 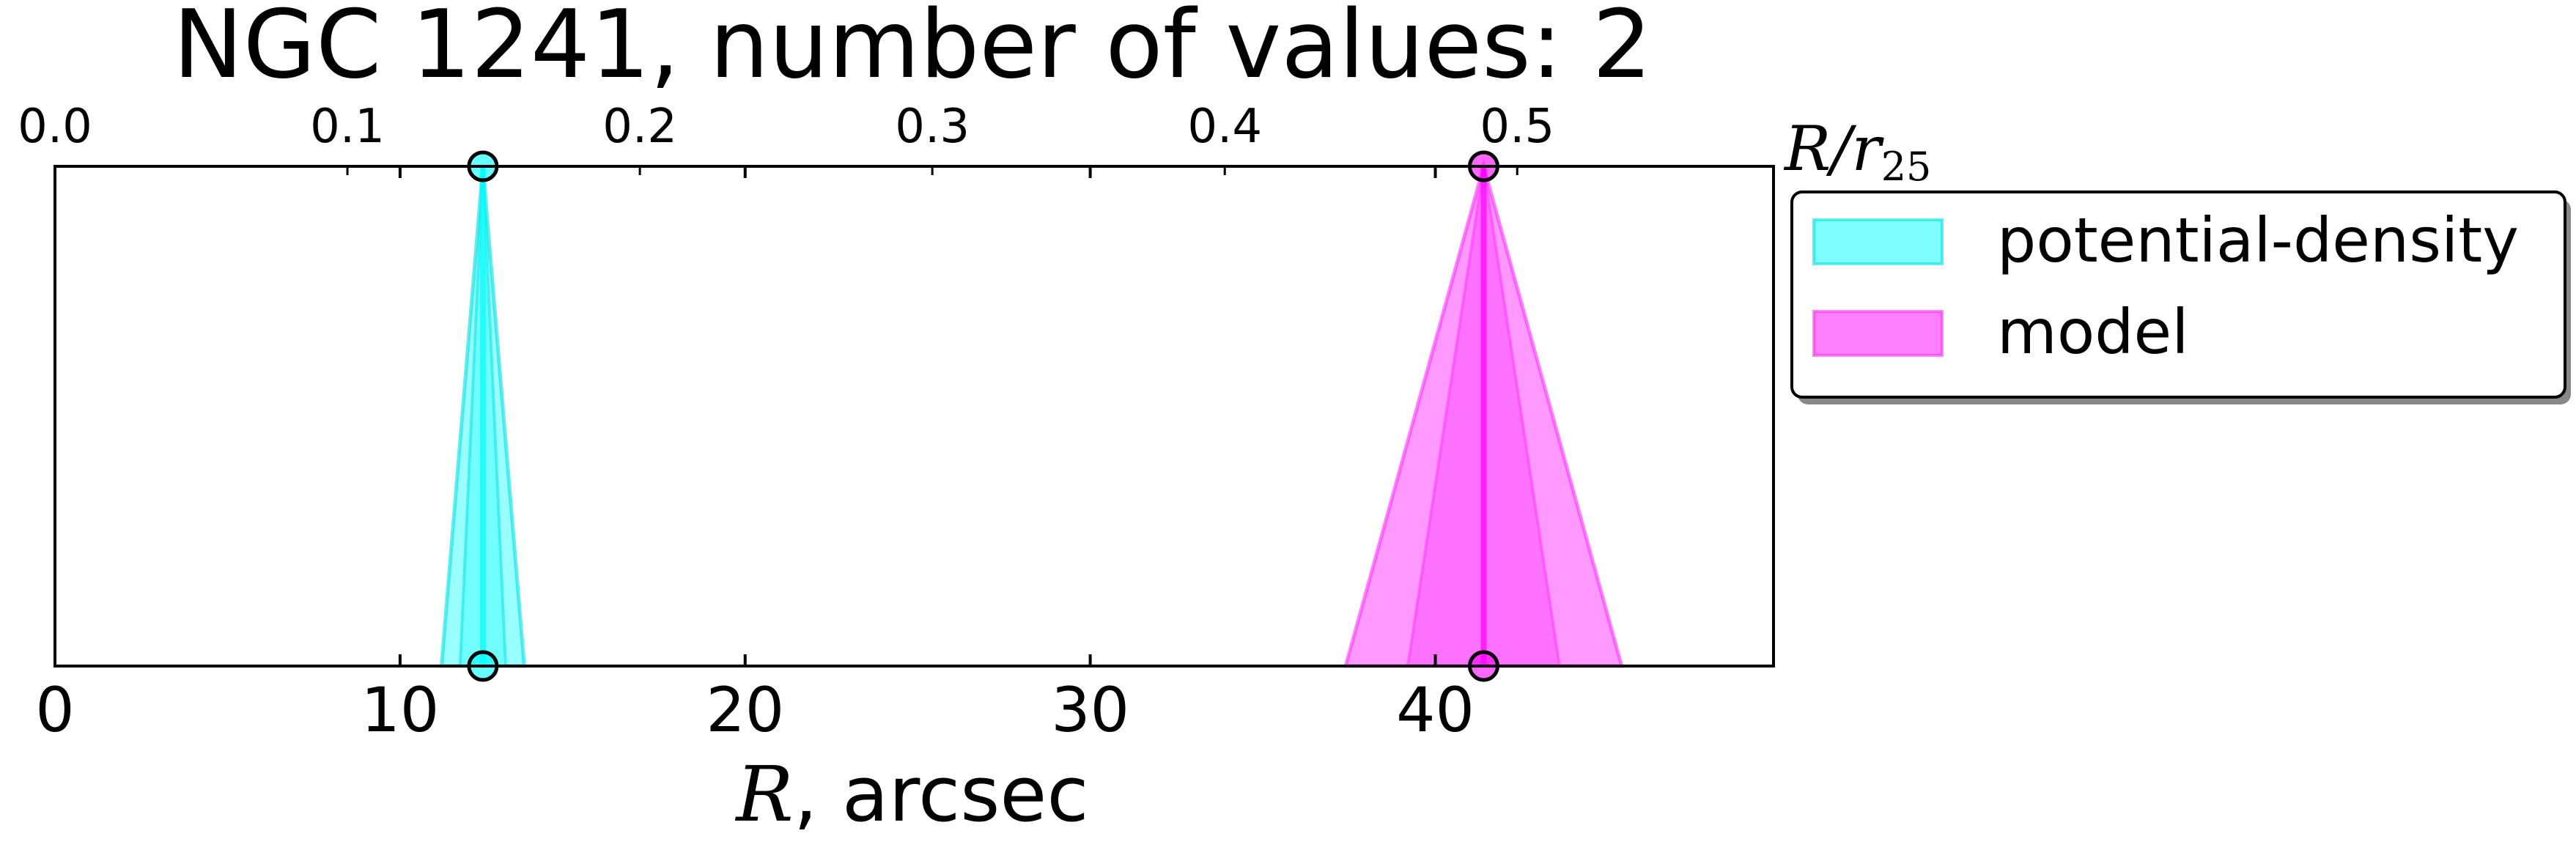 I want to click on x-axis-label: R, arcsec, so click(x=911, y=794).